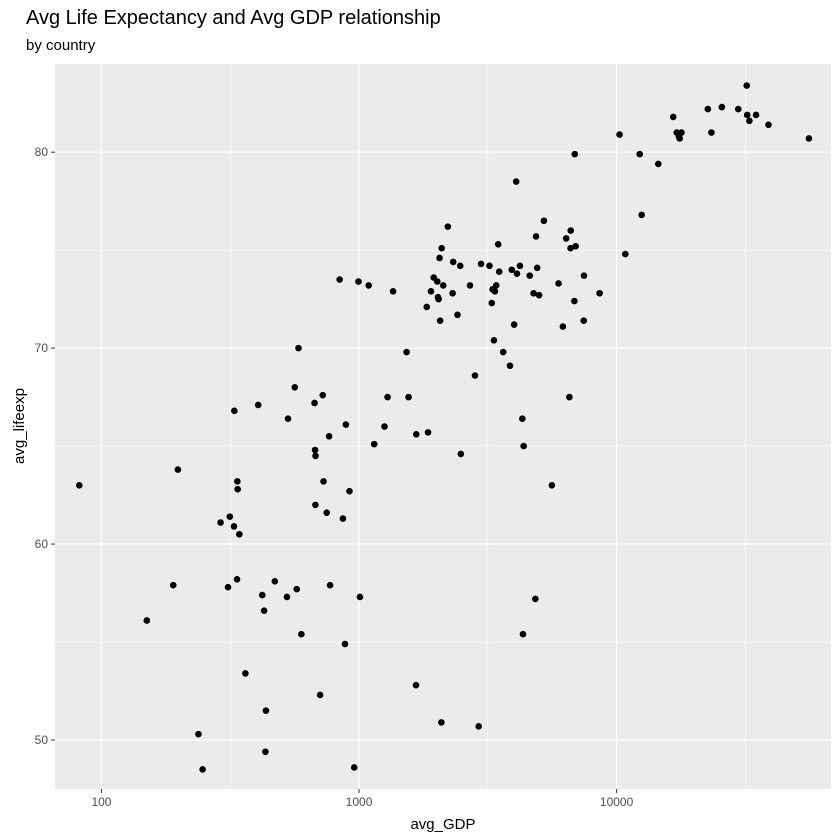 The width and height of the screenshot is (840, 840). Describe the element at coordinates (42, 740) in the screenshot. I see `y-tick-label: 50` at that location.